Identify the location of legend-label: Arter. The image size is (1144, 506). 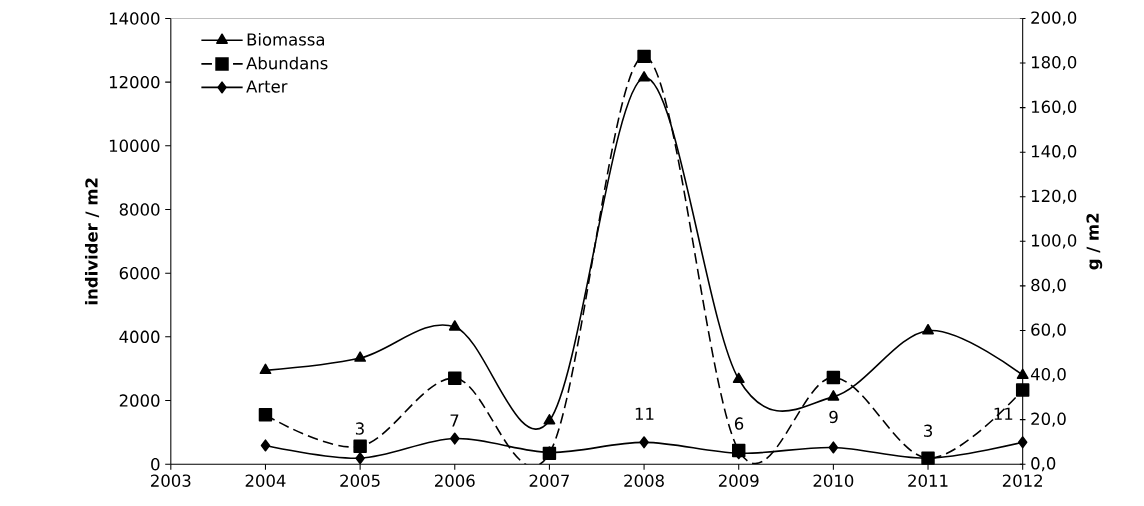
(267, 86).